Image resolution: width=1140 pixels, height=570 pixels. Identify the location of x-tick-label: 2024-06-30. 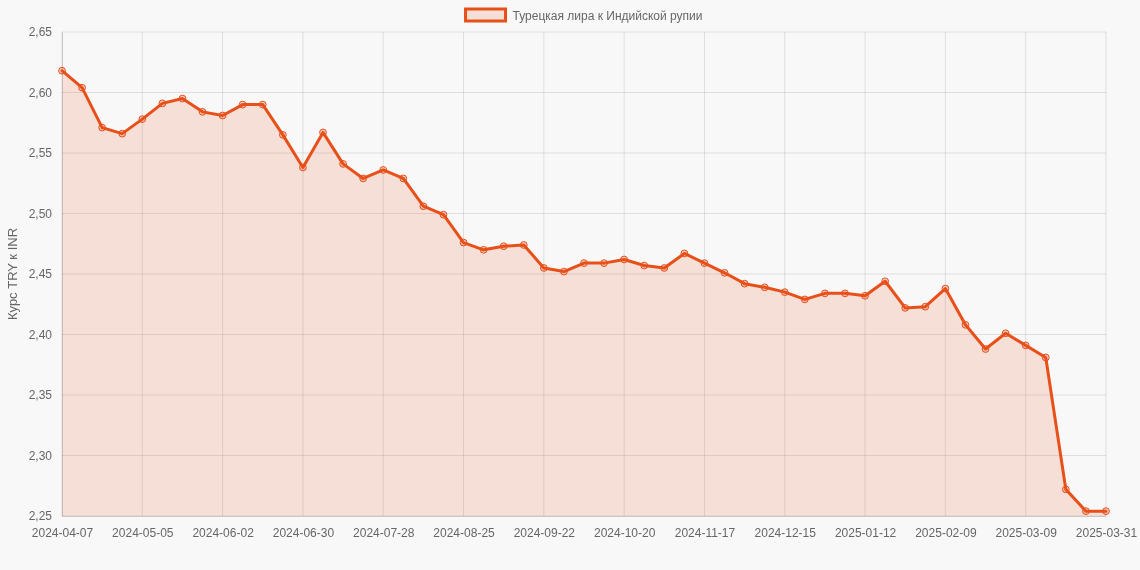
(303, 532).